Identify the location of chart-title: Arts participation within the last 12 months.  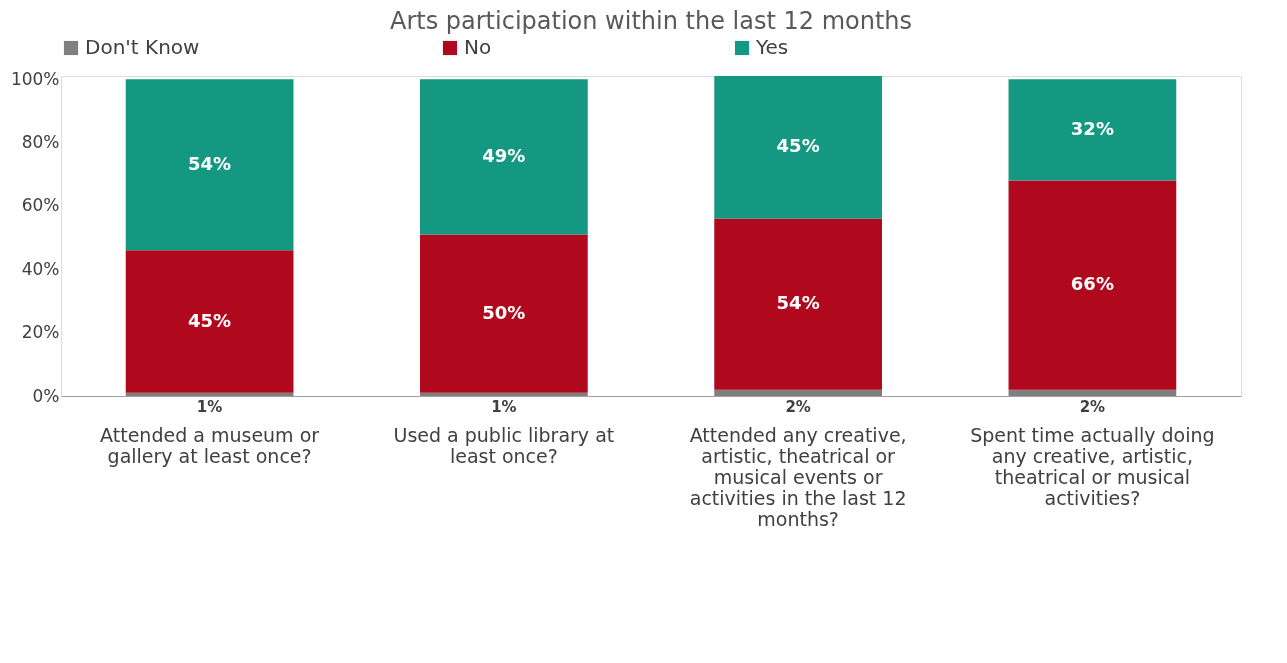
(651, 21).